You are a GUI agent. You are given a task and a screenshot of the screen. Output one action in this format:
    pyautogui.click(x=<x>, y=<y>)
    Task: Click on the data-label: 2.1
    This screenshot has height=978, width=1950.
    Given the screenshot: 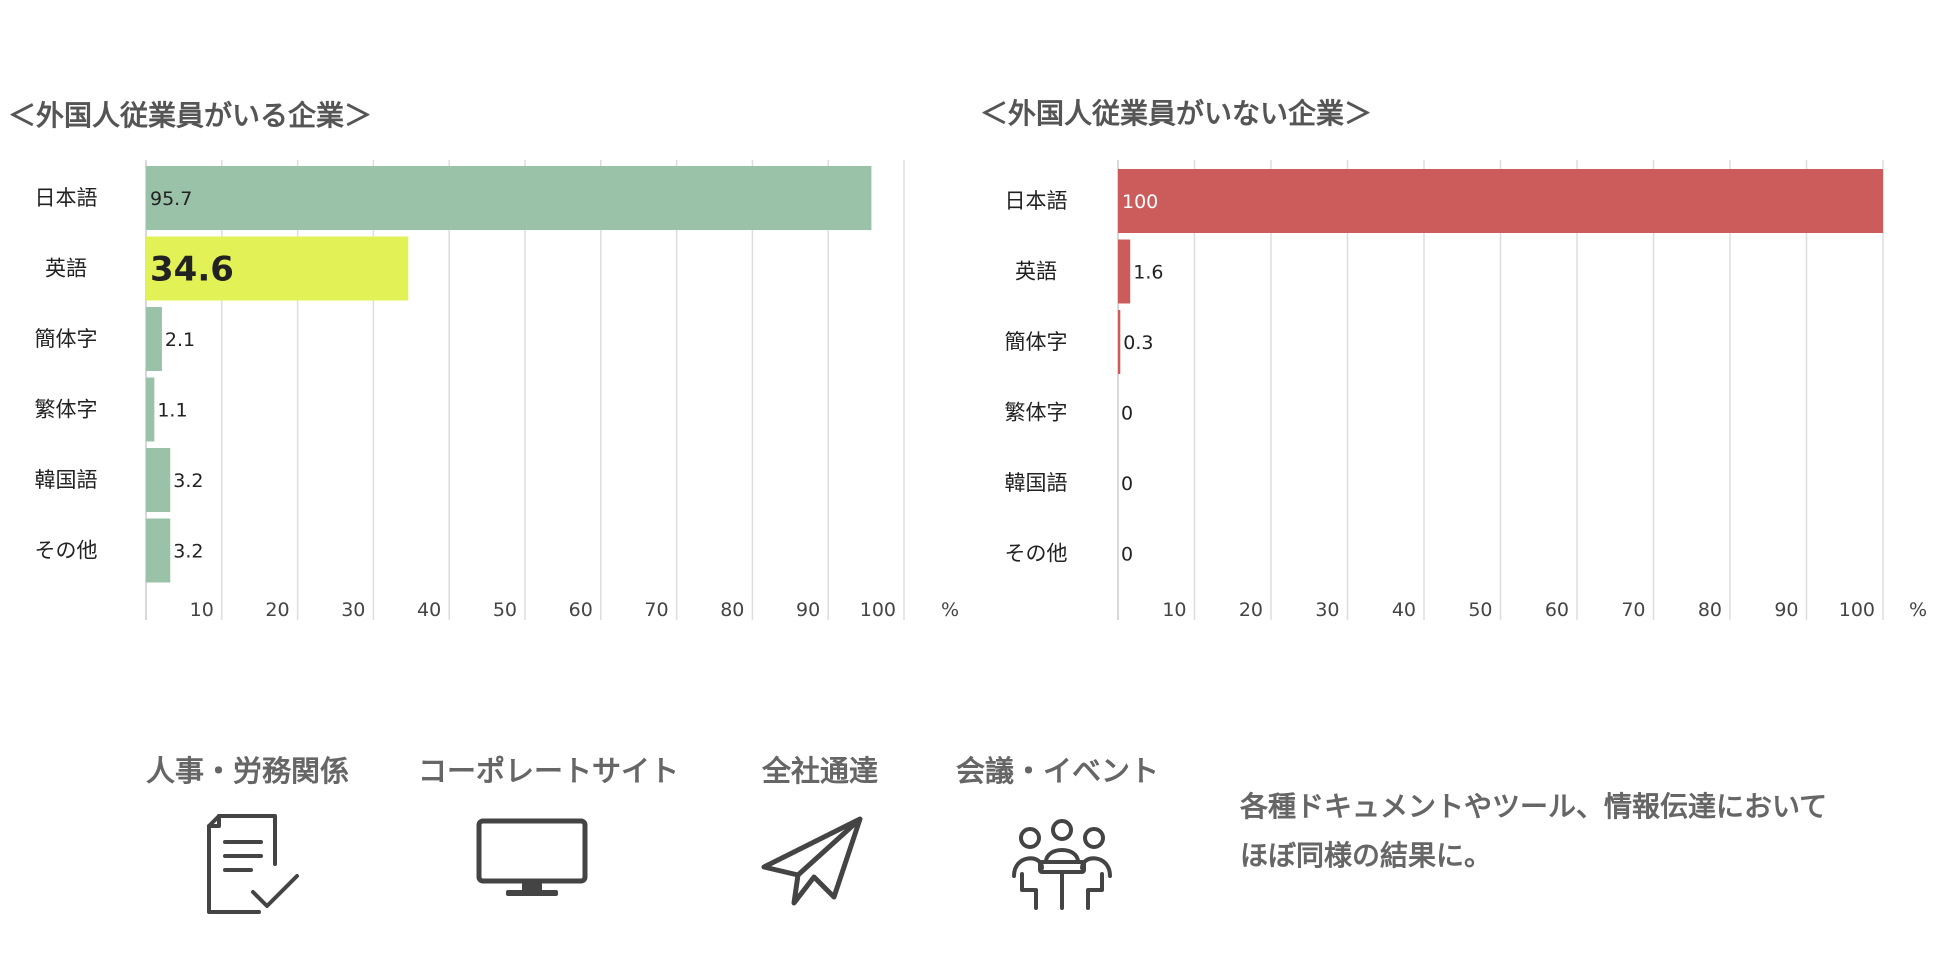 What is the action you would take?
    pyautogui.click(x=180, y=340)
    